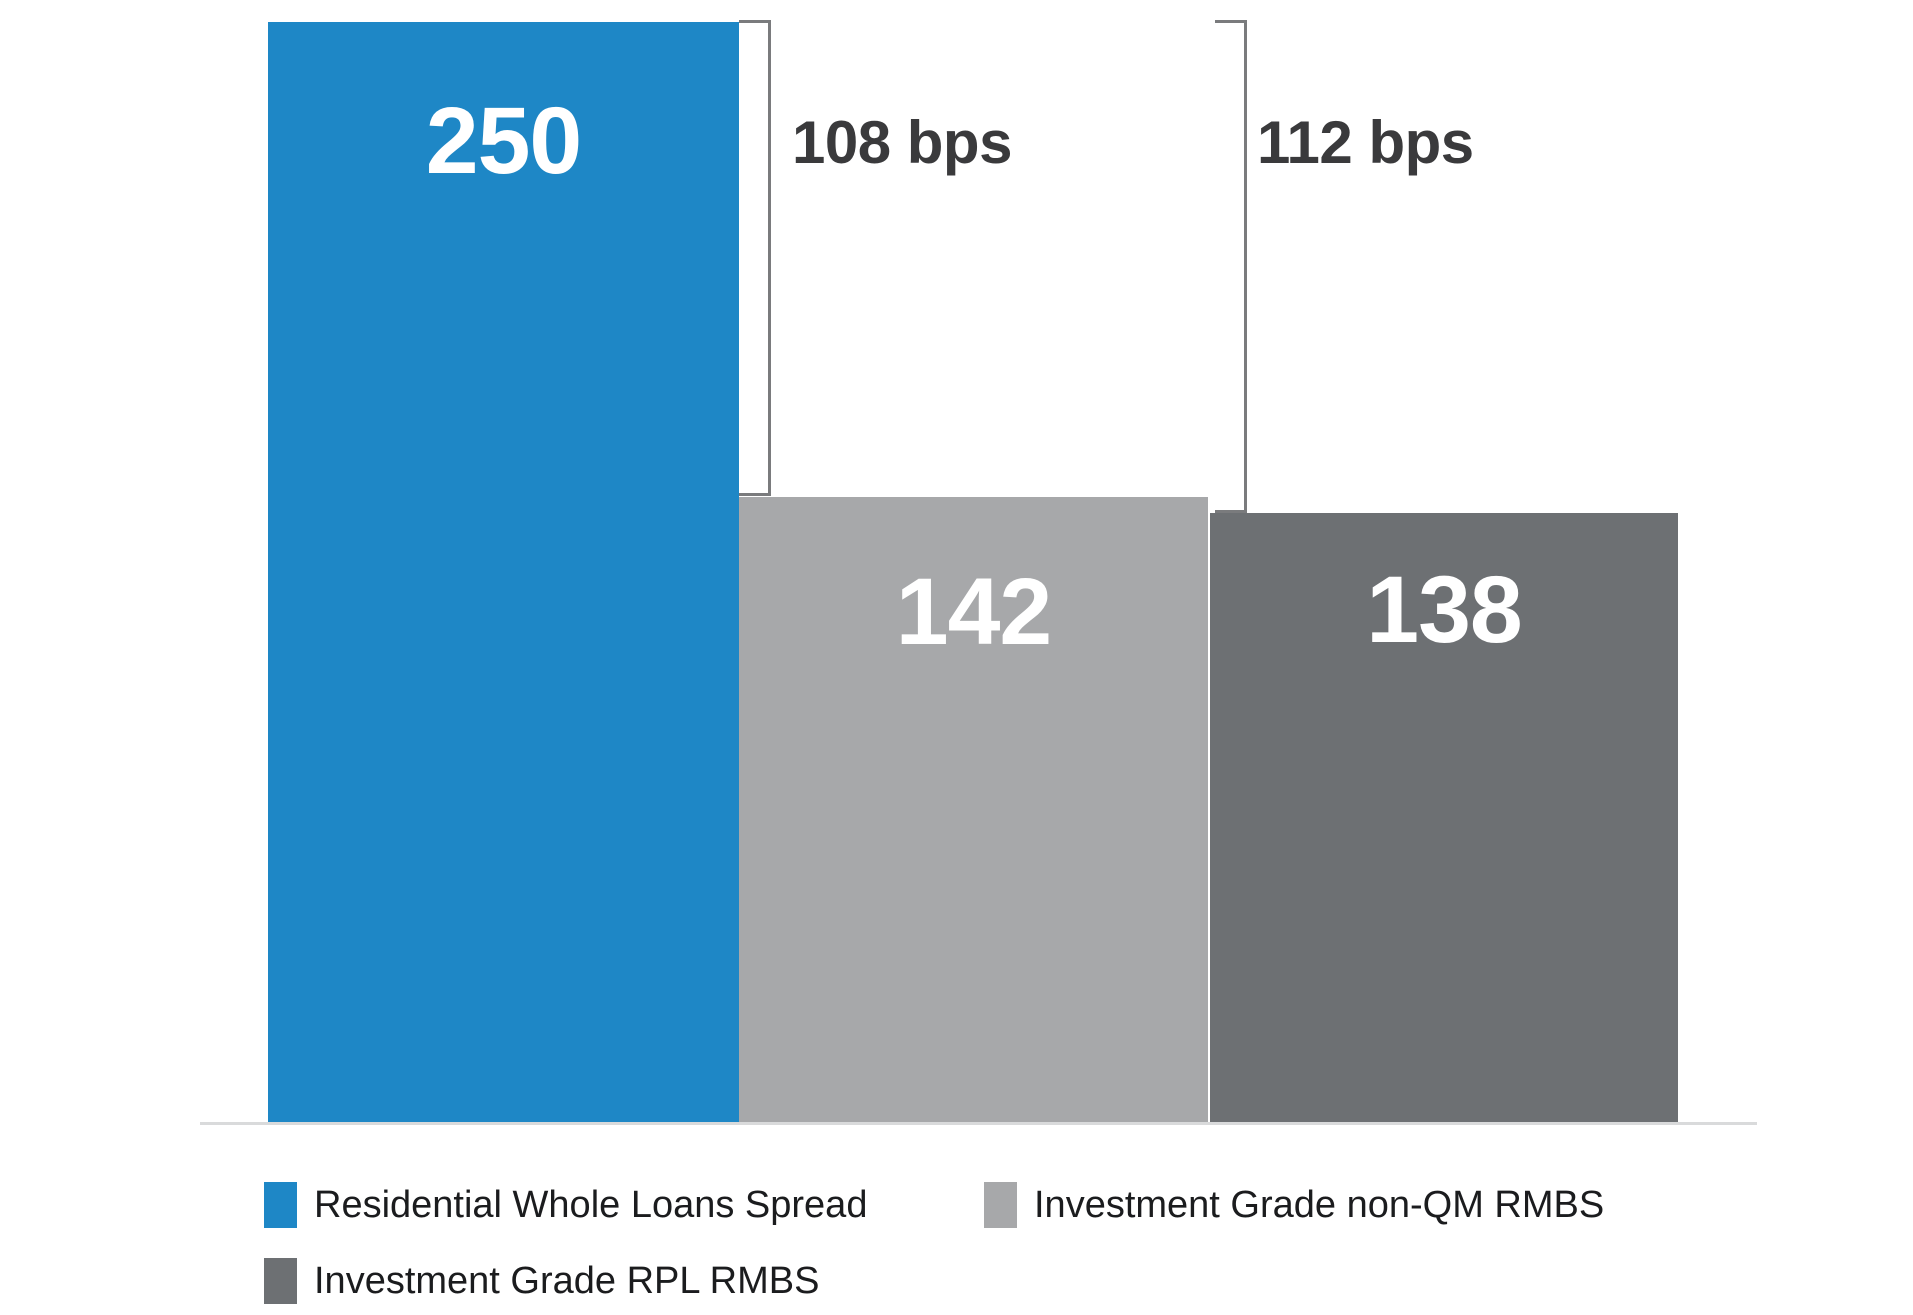 The height and width of the screenshot is (1315, 1913). Describe the element at coordinates (1444, 817) in the screenshot. I see `bar-investment-grade-rpl-rmbs: 138` at that location.